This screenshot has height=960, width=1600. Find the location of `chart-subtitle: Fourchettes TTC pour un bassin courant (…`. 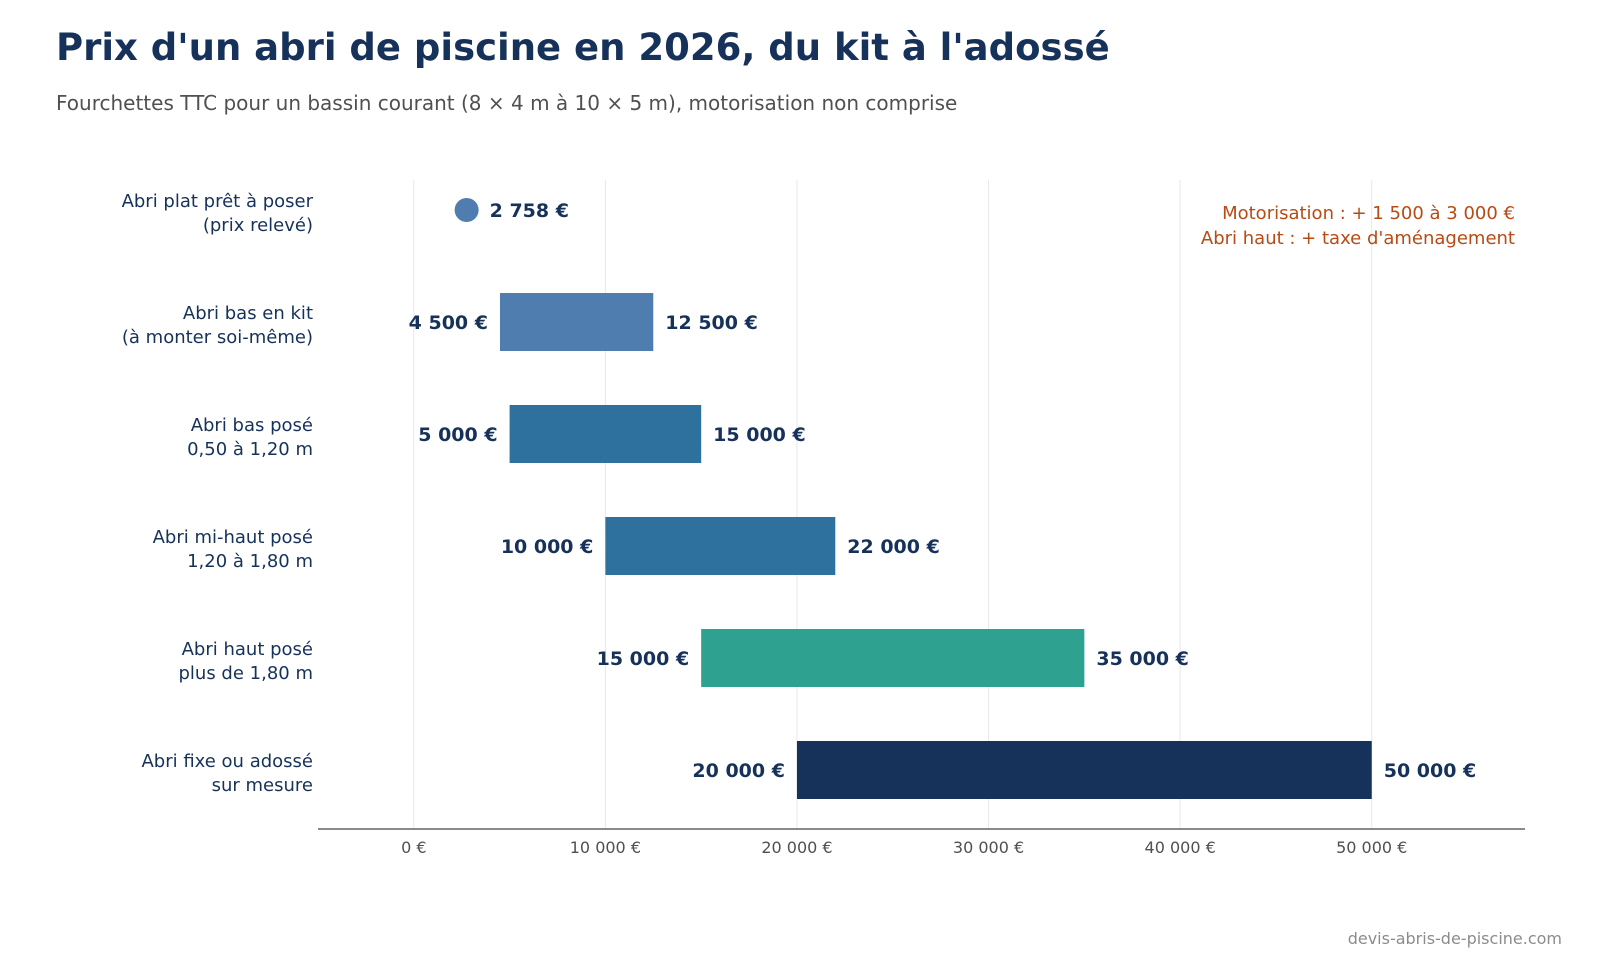

chart-subtitle: Fourchettes TTC pour un bassin courant (… is located at coordinates (507, 103).